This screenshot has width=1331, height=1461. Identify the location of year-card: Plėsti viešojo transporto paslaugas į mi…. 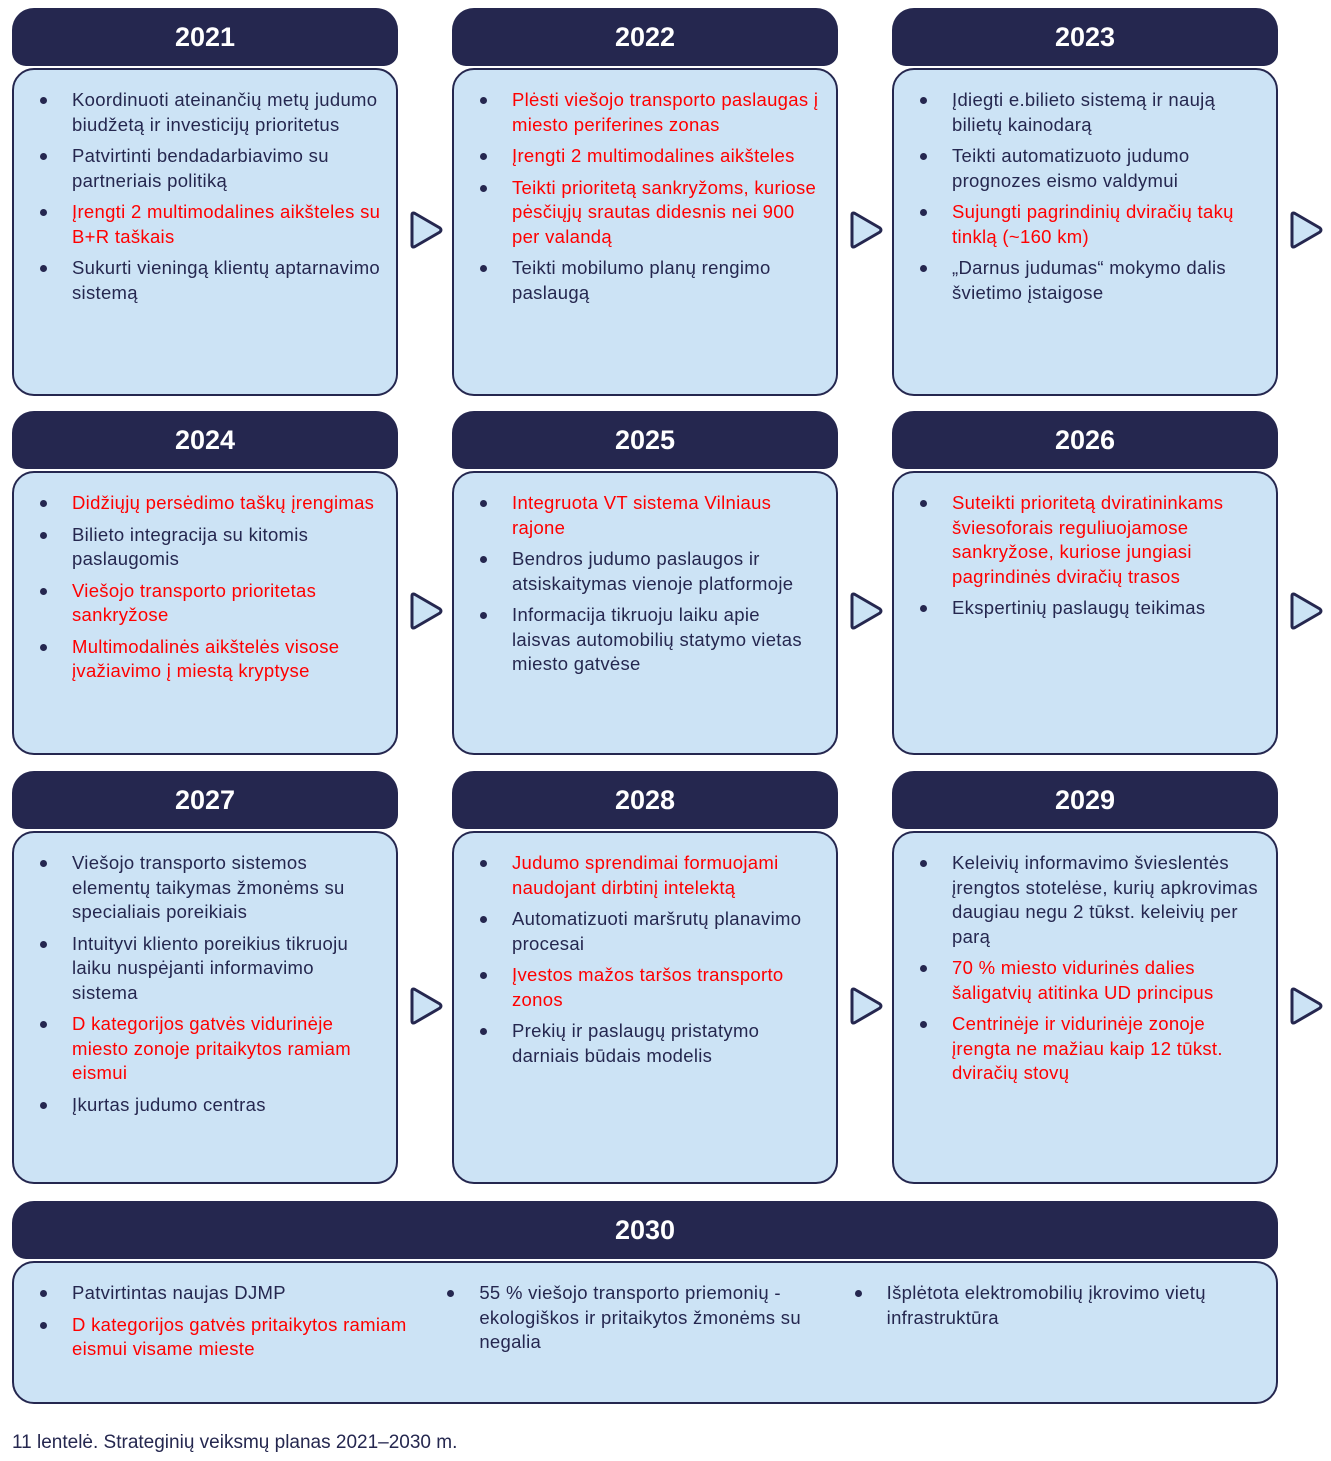
(645, 232).